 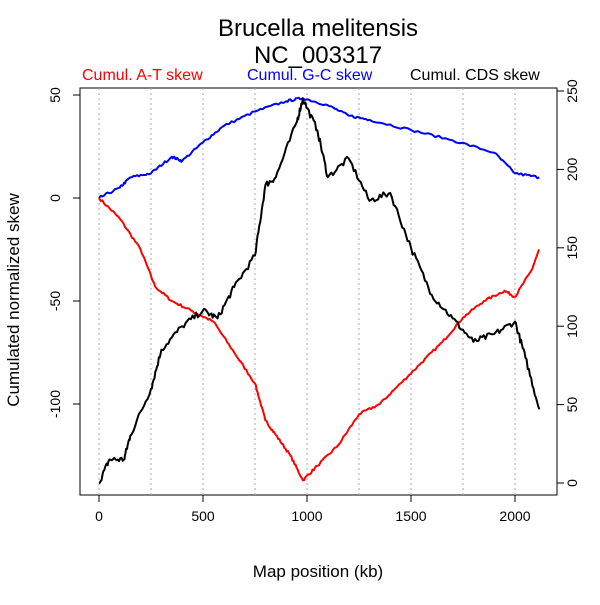 What do you see at coordinates (410, 516) in the screenshot?
I see `x-tick-label: 1500` at bounding box center [410, 516].